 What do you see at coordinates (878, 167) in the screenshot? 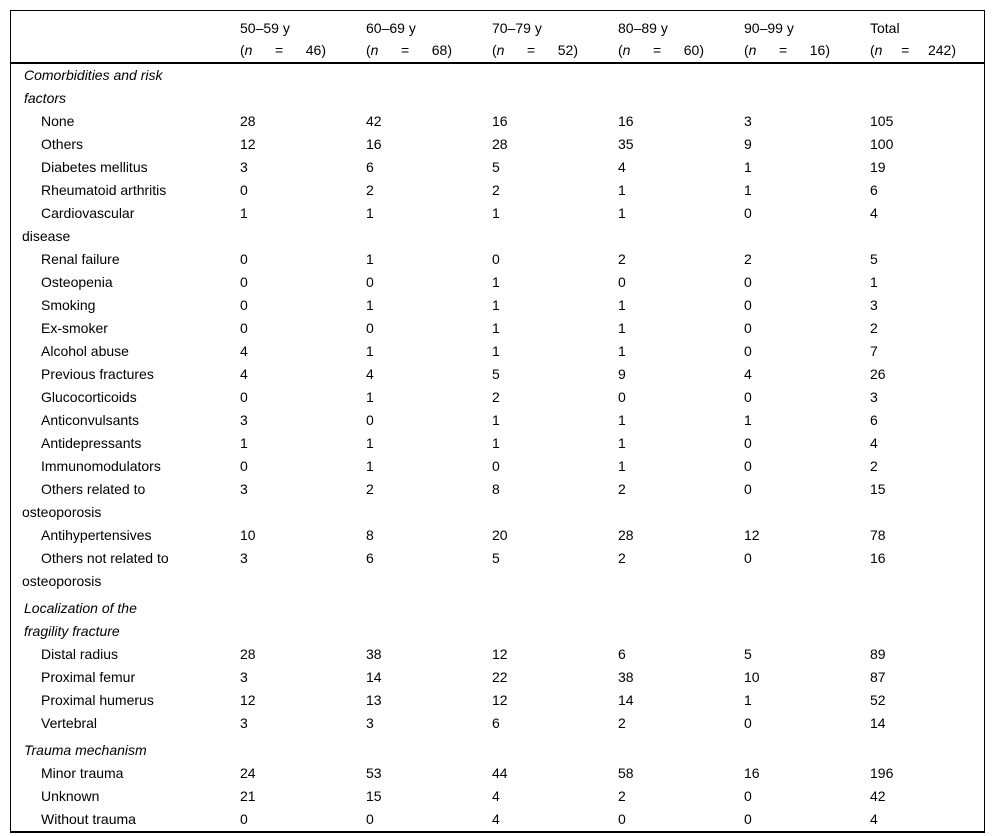
I see `cell-value: 19` at bounding box center [878, 167].